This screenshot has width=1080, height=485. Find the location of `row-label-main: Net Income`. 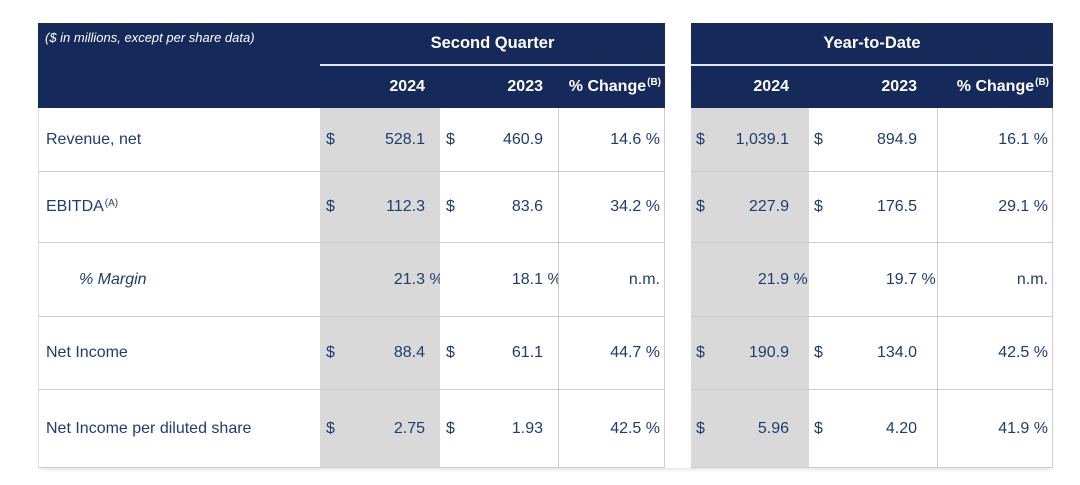

row-label-main: Net Income is located at coordinates (87, 352).